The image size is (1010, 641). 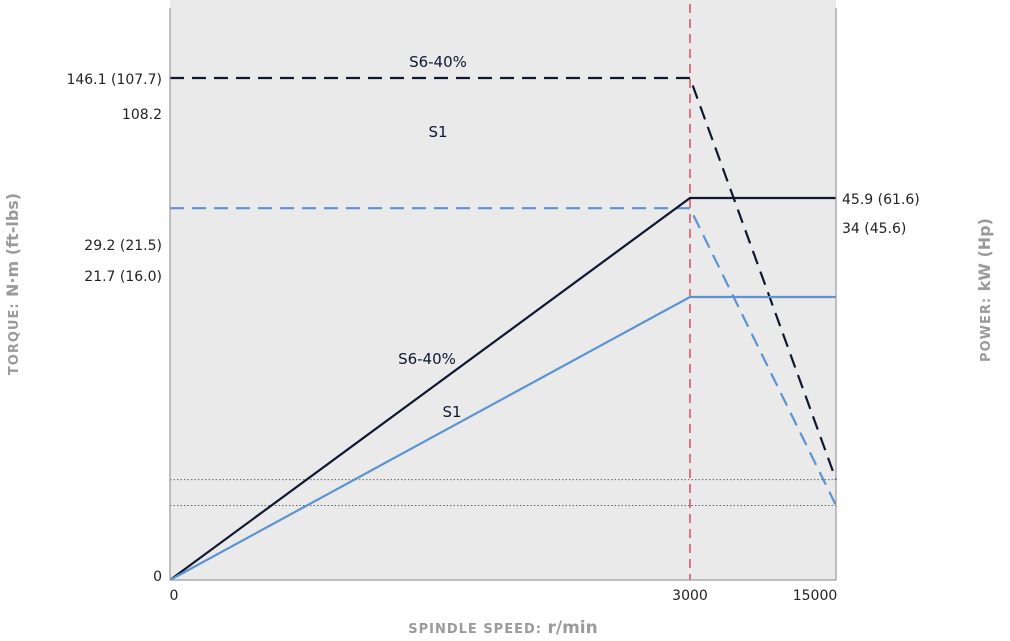 I want to click on x-axis-title-unit: r/min, so click(x=573, y=628).